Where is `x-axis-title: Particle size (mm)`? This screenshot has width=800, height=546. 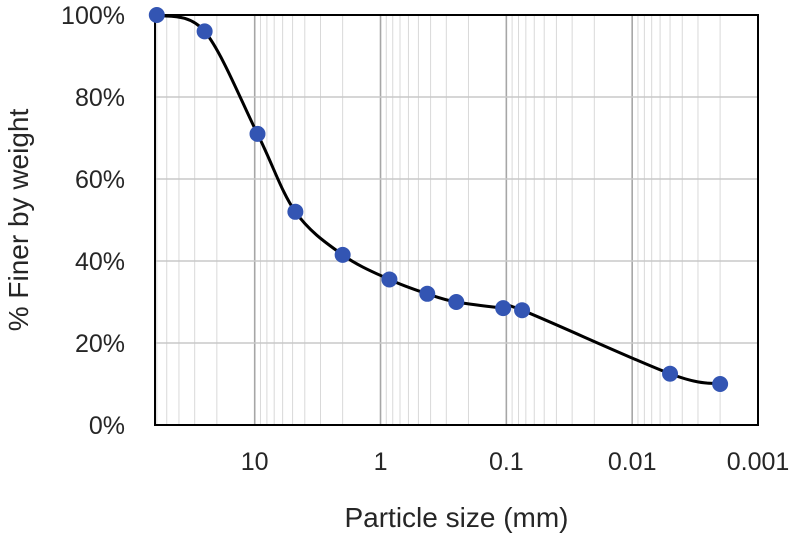
x-axis-title: Particle size (mm) is located at coordinates (456, 517).